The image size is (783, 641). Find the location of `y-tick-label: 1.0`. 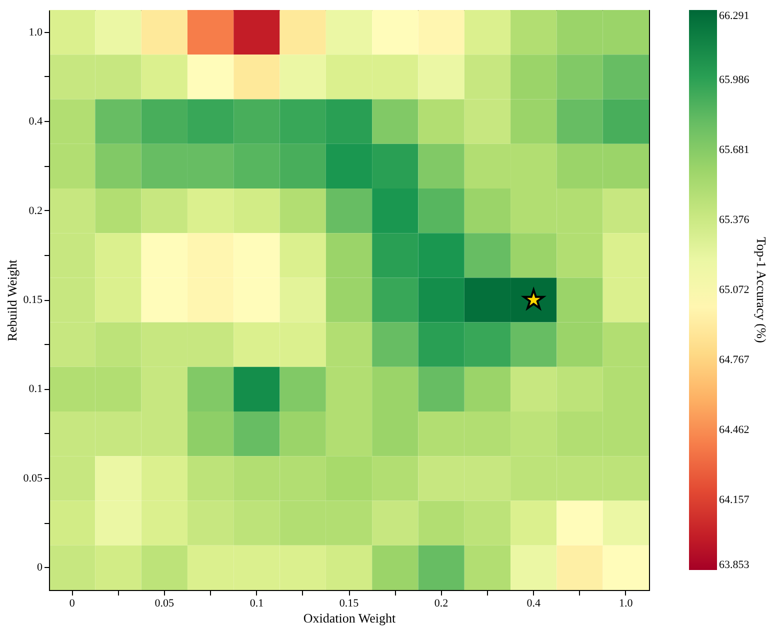

y-tick-label: 1.0 is located at coordinates (35, 32).